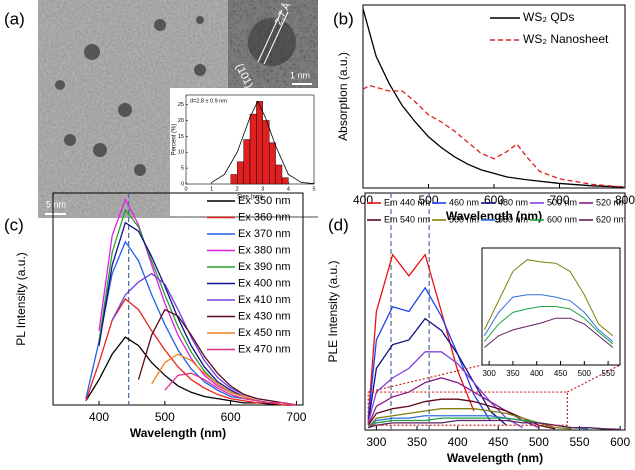  I want to click on legend-label: 460 nm, so click(464, 202).